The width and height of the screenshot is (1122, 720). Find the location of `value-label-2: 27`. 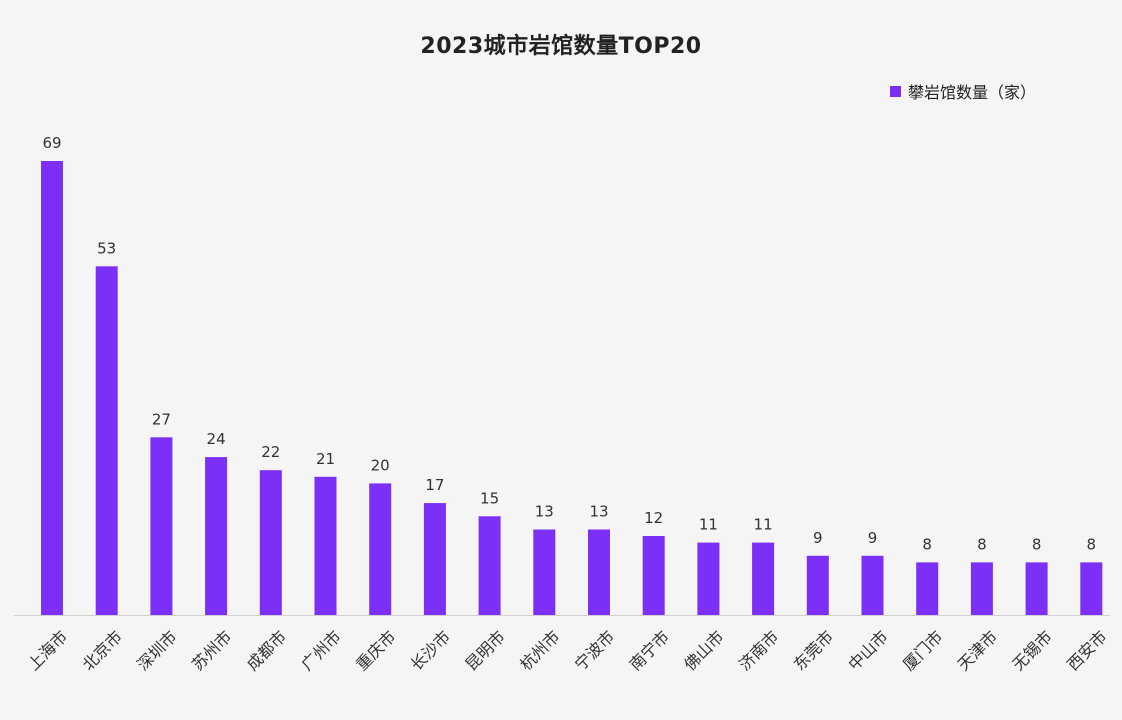

value-label-2: 27 is located at coordinates (161, 419).